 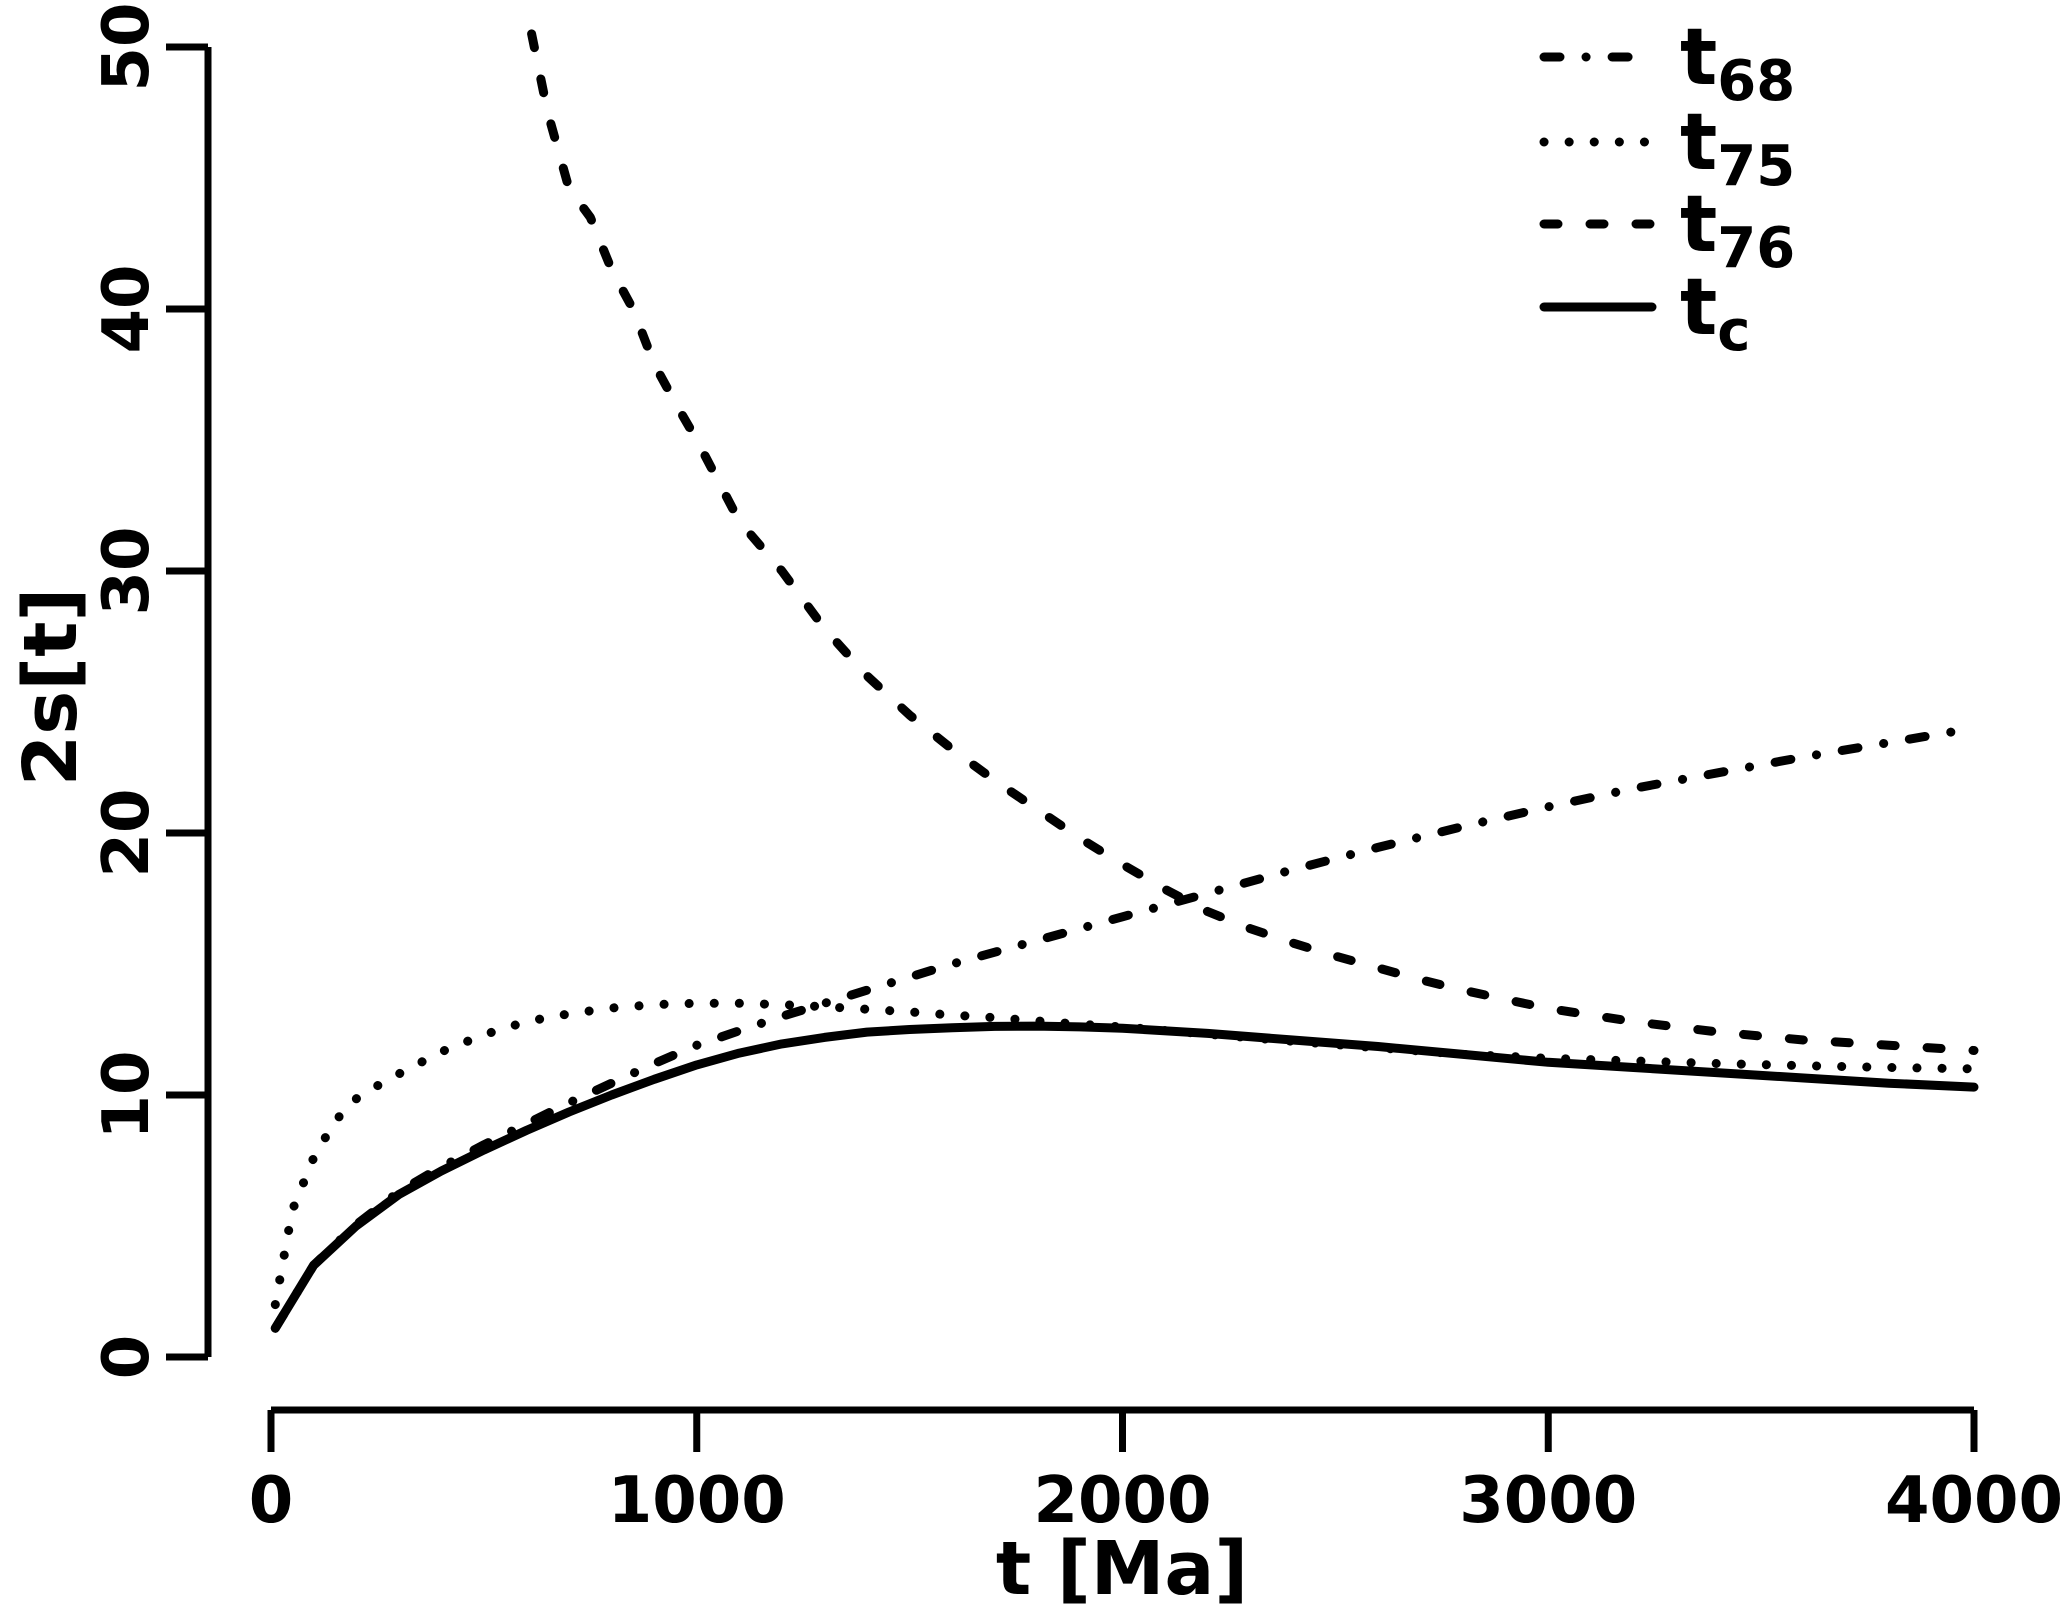 I want to click on x-axis: 0 1000 2000 3000 4000 t [Ma], so click(x=1156, y=1509).